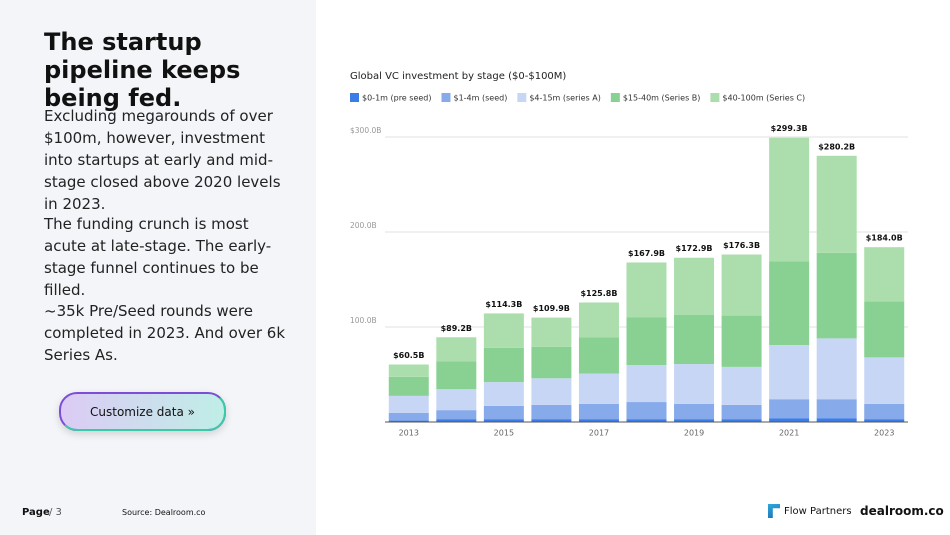 The image size is (950, 535). What do you see at coordinates (551, 308) in the screenshot?
I see `total-label: $109.9B` at bounding box center [551, 308].